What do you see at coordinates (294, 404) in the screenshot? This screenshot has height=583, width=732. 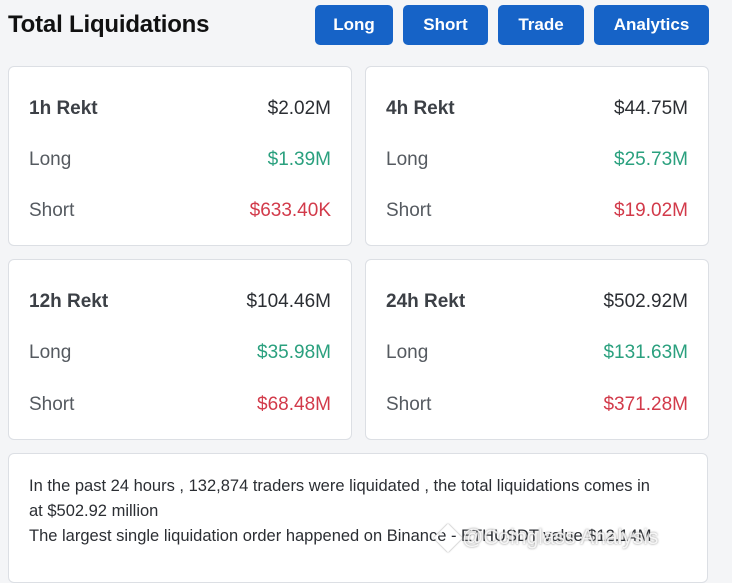 I see `short-value: $68.48M` at bounding box center [294, 404].